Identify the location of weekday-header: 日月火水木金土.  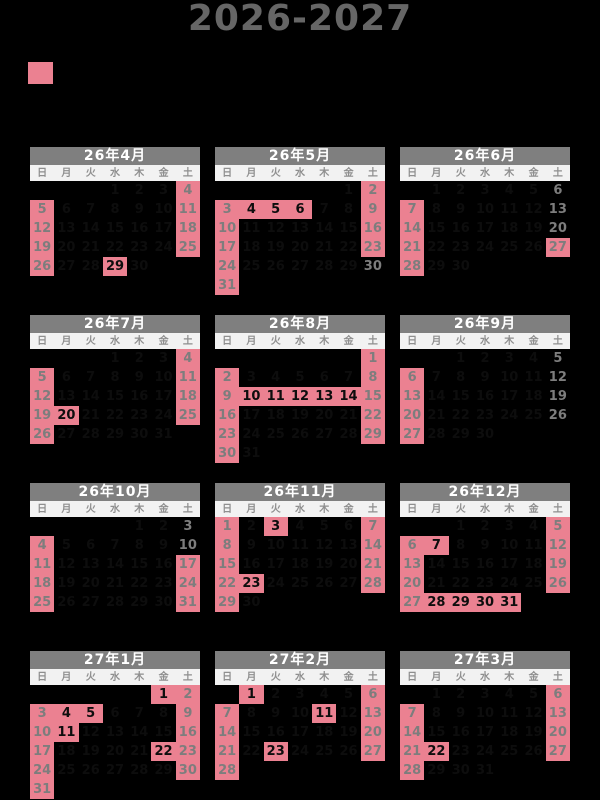
(300, 341).